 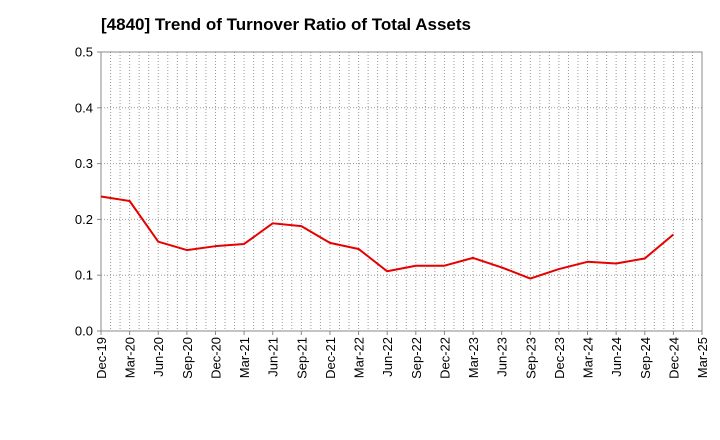 I want to click on y-tick-label: 0.2, so click(x=84, y=219).